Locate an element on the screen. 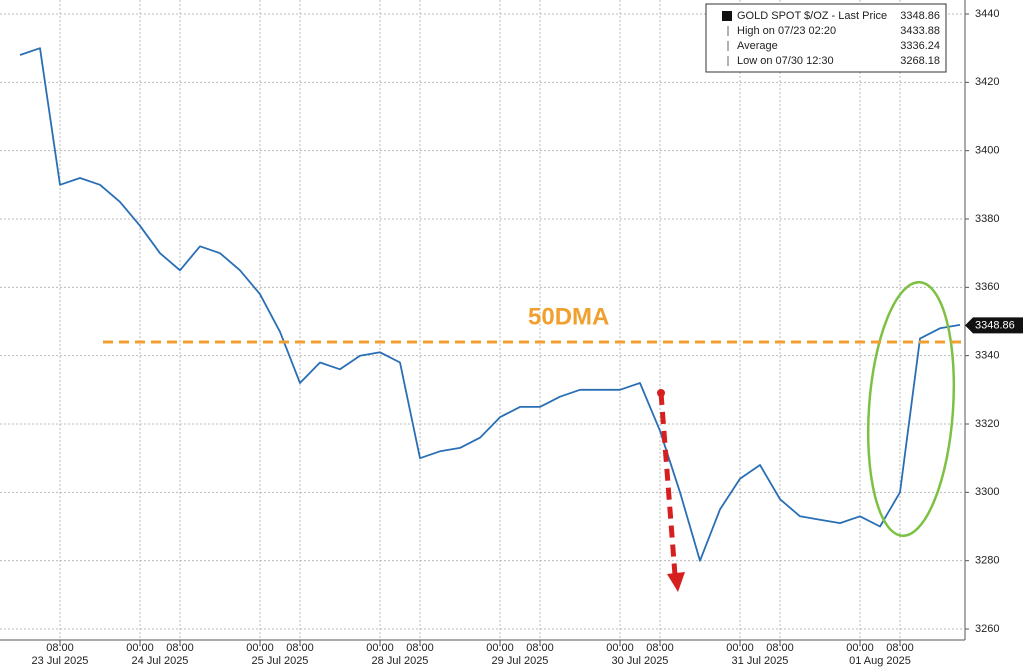 This screenshot has width=1024, height=668. date-label: 25 Jul 2025 is located at coordinates (280, 661).